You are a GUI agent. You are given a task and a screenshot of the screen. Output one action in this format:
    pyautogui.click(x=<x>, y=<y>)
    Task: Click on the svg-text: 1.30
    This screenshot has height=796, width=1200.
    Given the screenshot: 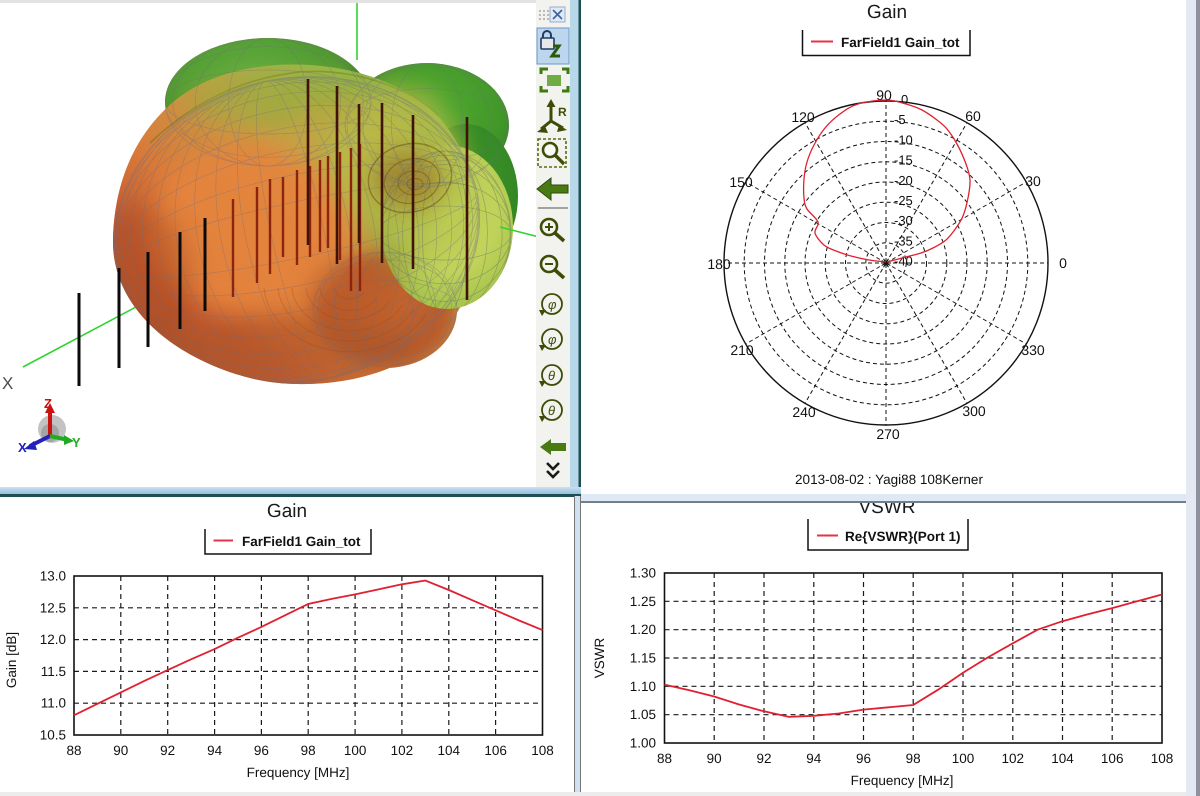 What is the action you would take?
    pyautogui.click(x=643, y=573)
    